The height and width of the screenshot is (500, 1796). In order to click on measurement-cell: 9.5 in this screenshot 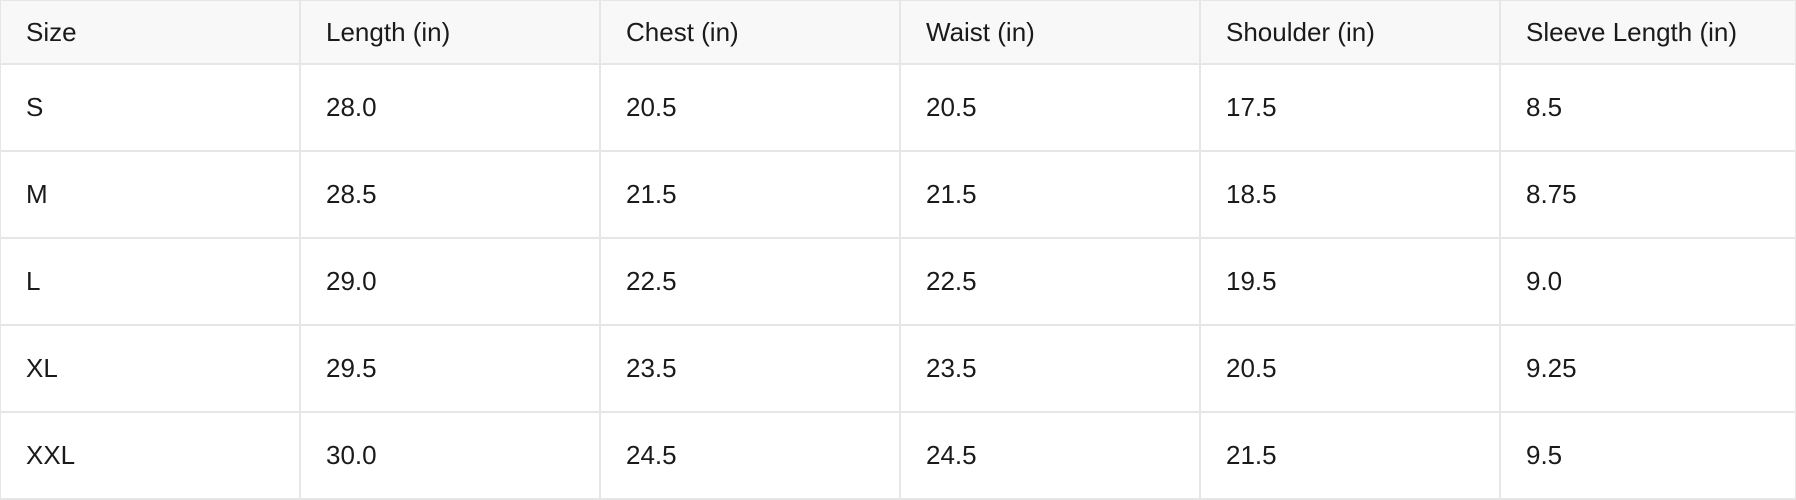, I will do `click(1647, 455)`.